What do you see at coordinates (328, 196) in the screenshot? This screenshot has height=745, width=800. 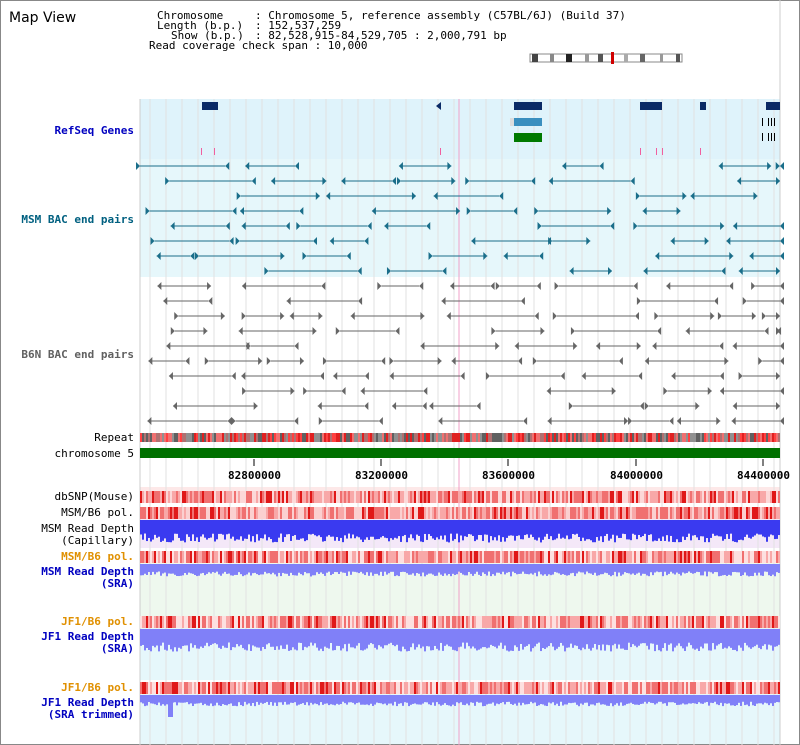 I see `msm-bac-pair-end` at bounding box center [328, 196].